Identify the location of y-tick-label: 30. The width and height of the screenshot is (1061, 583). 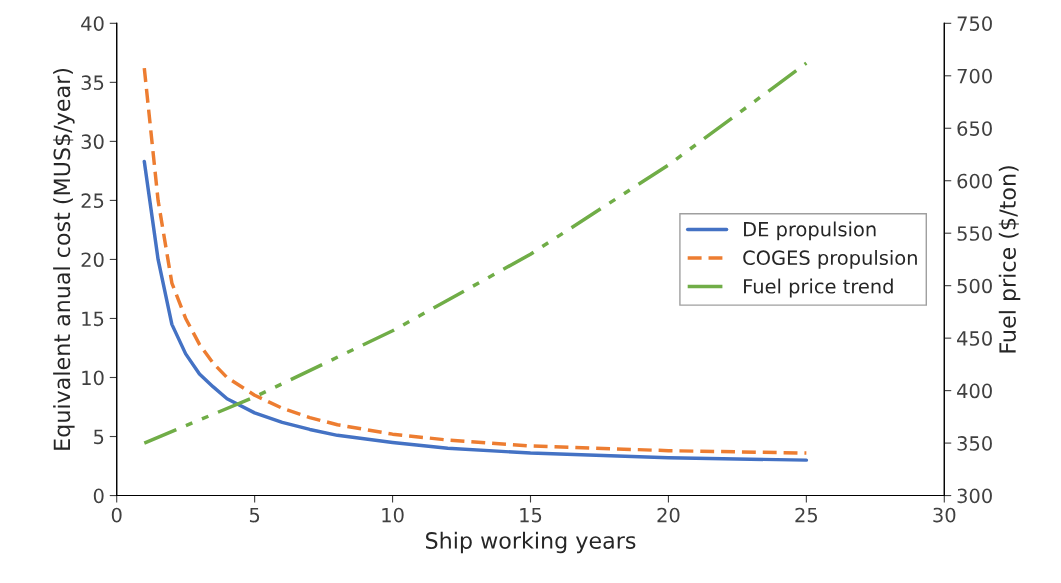
(92, 142).